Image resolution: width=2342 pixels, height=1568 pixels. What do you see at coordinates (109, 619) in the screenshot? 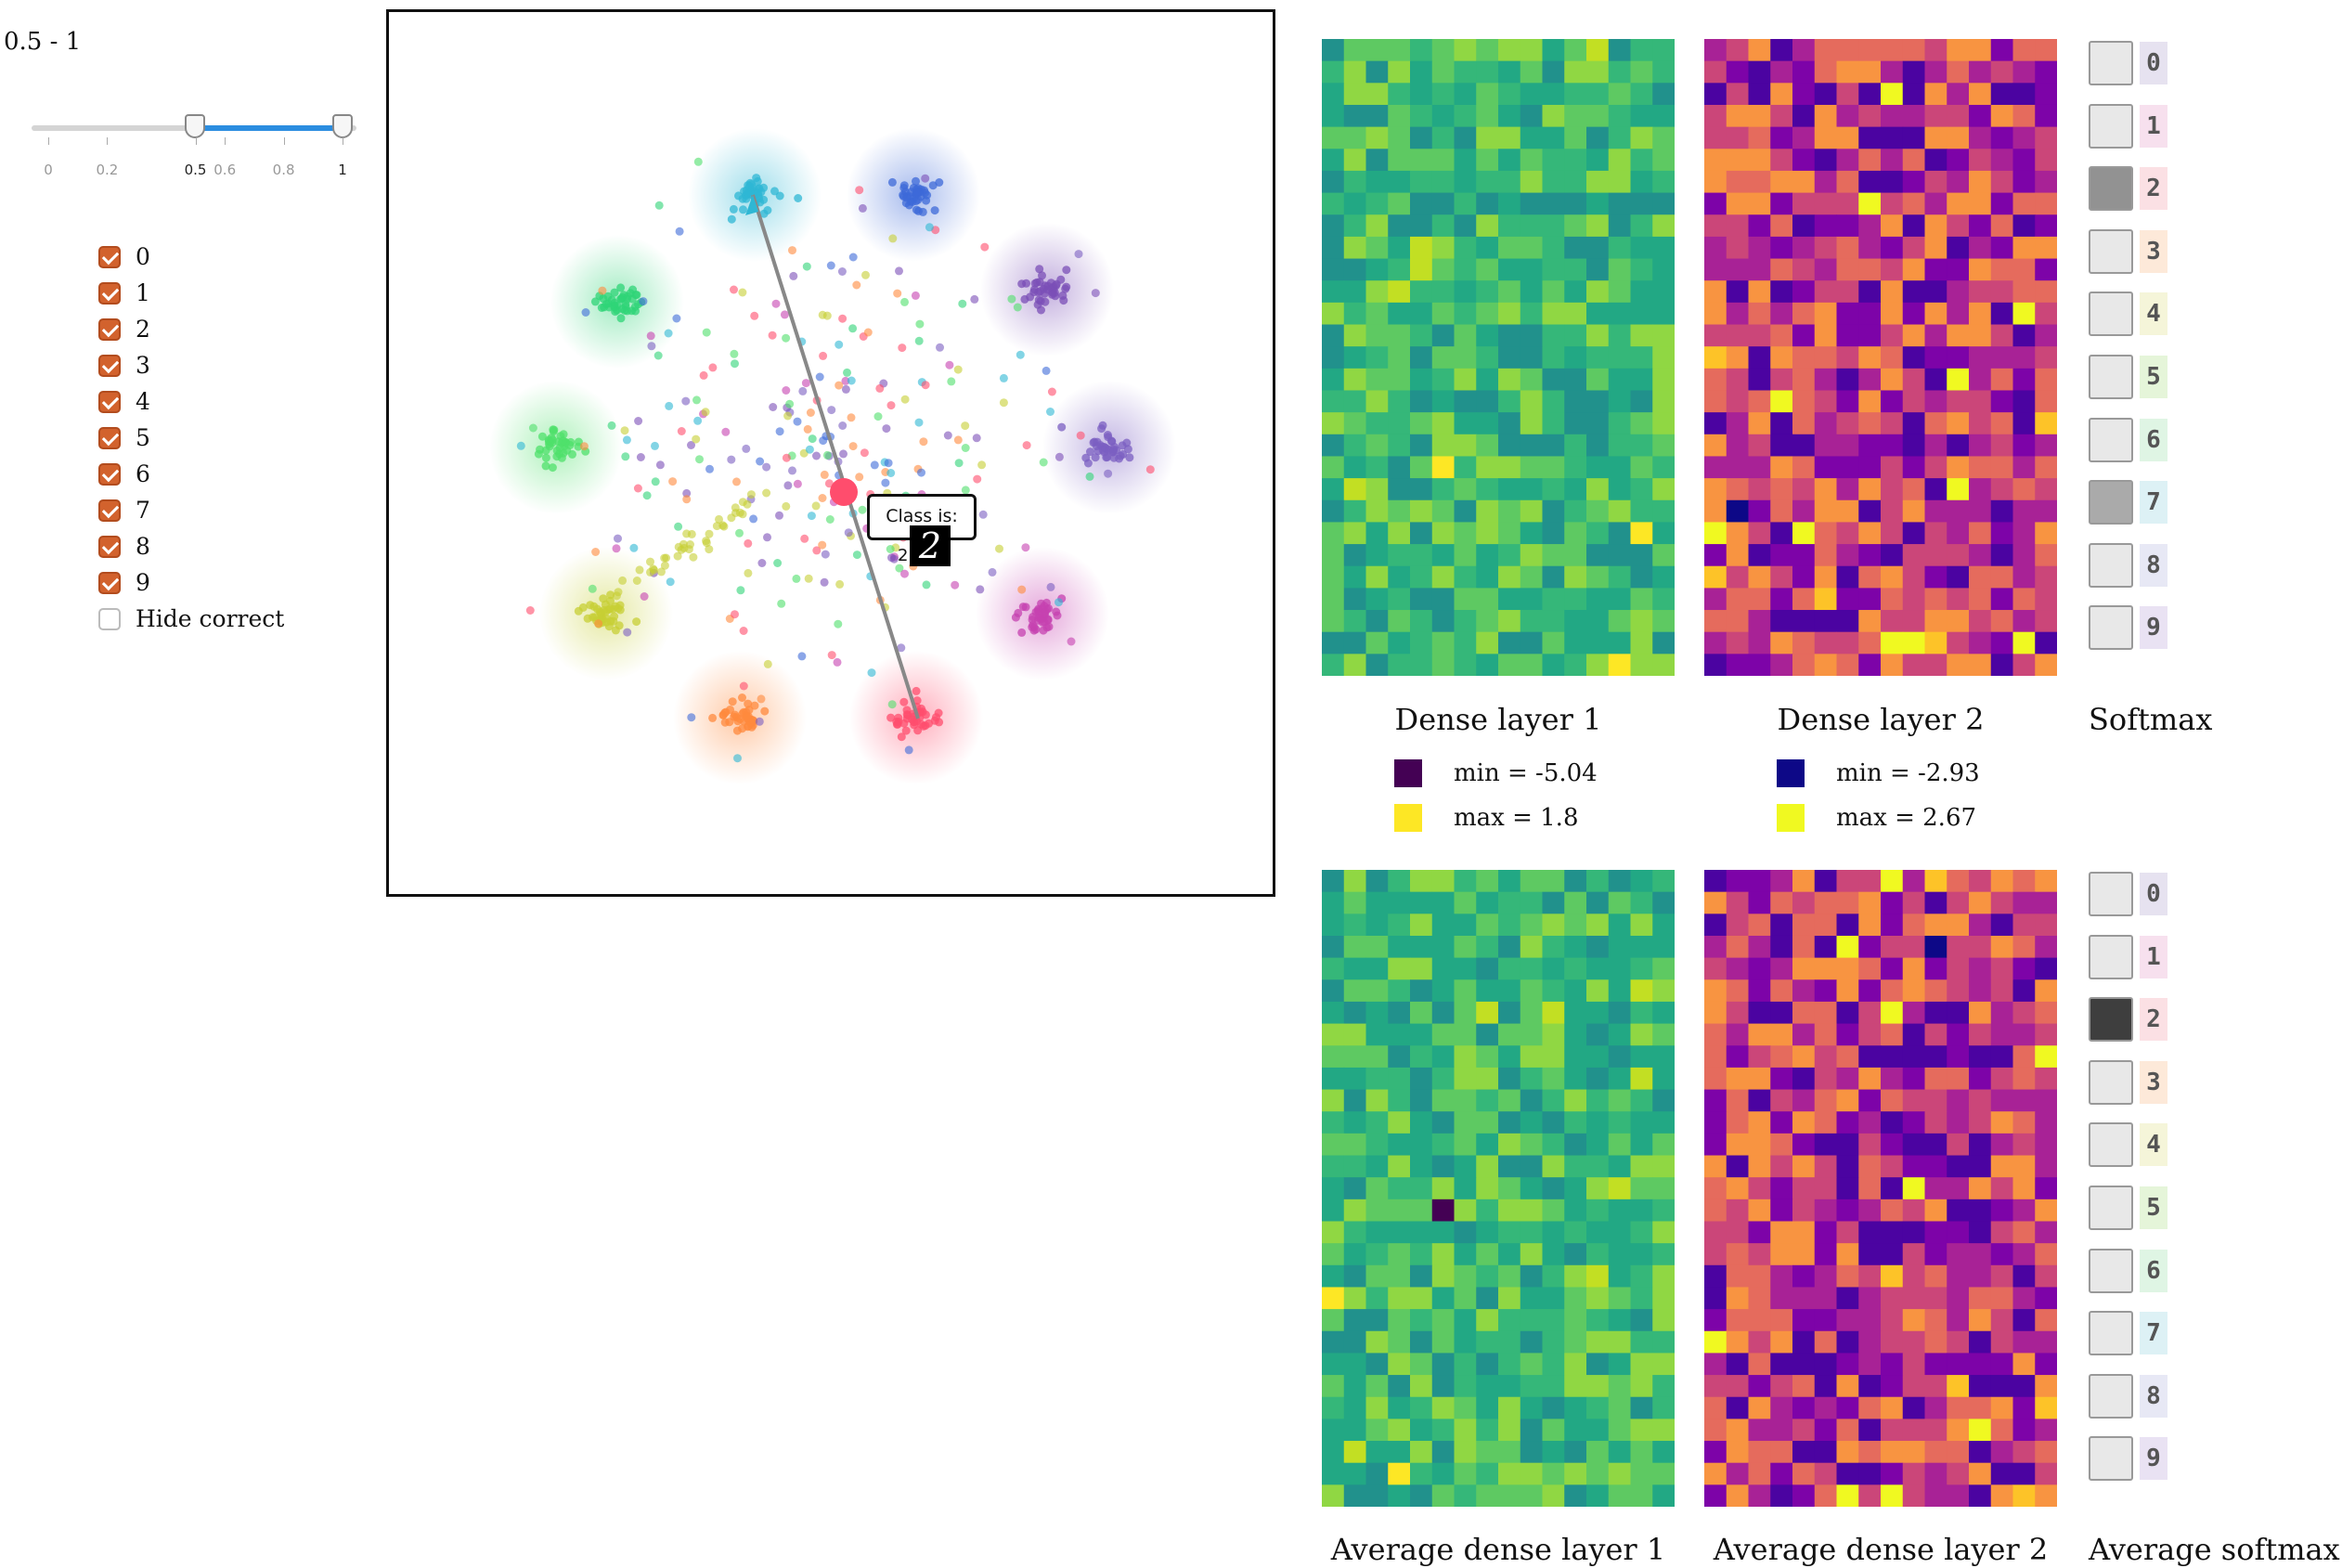
I see `hide-correct-checkbox` at bounding box center [109, 619].